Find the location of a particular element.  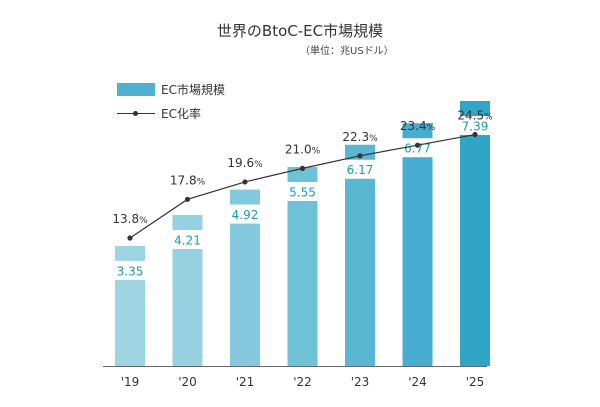

bar-value-label-6: 7.39 is located at coordinates (475, 127).